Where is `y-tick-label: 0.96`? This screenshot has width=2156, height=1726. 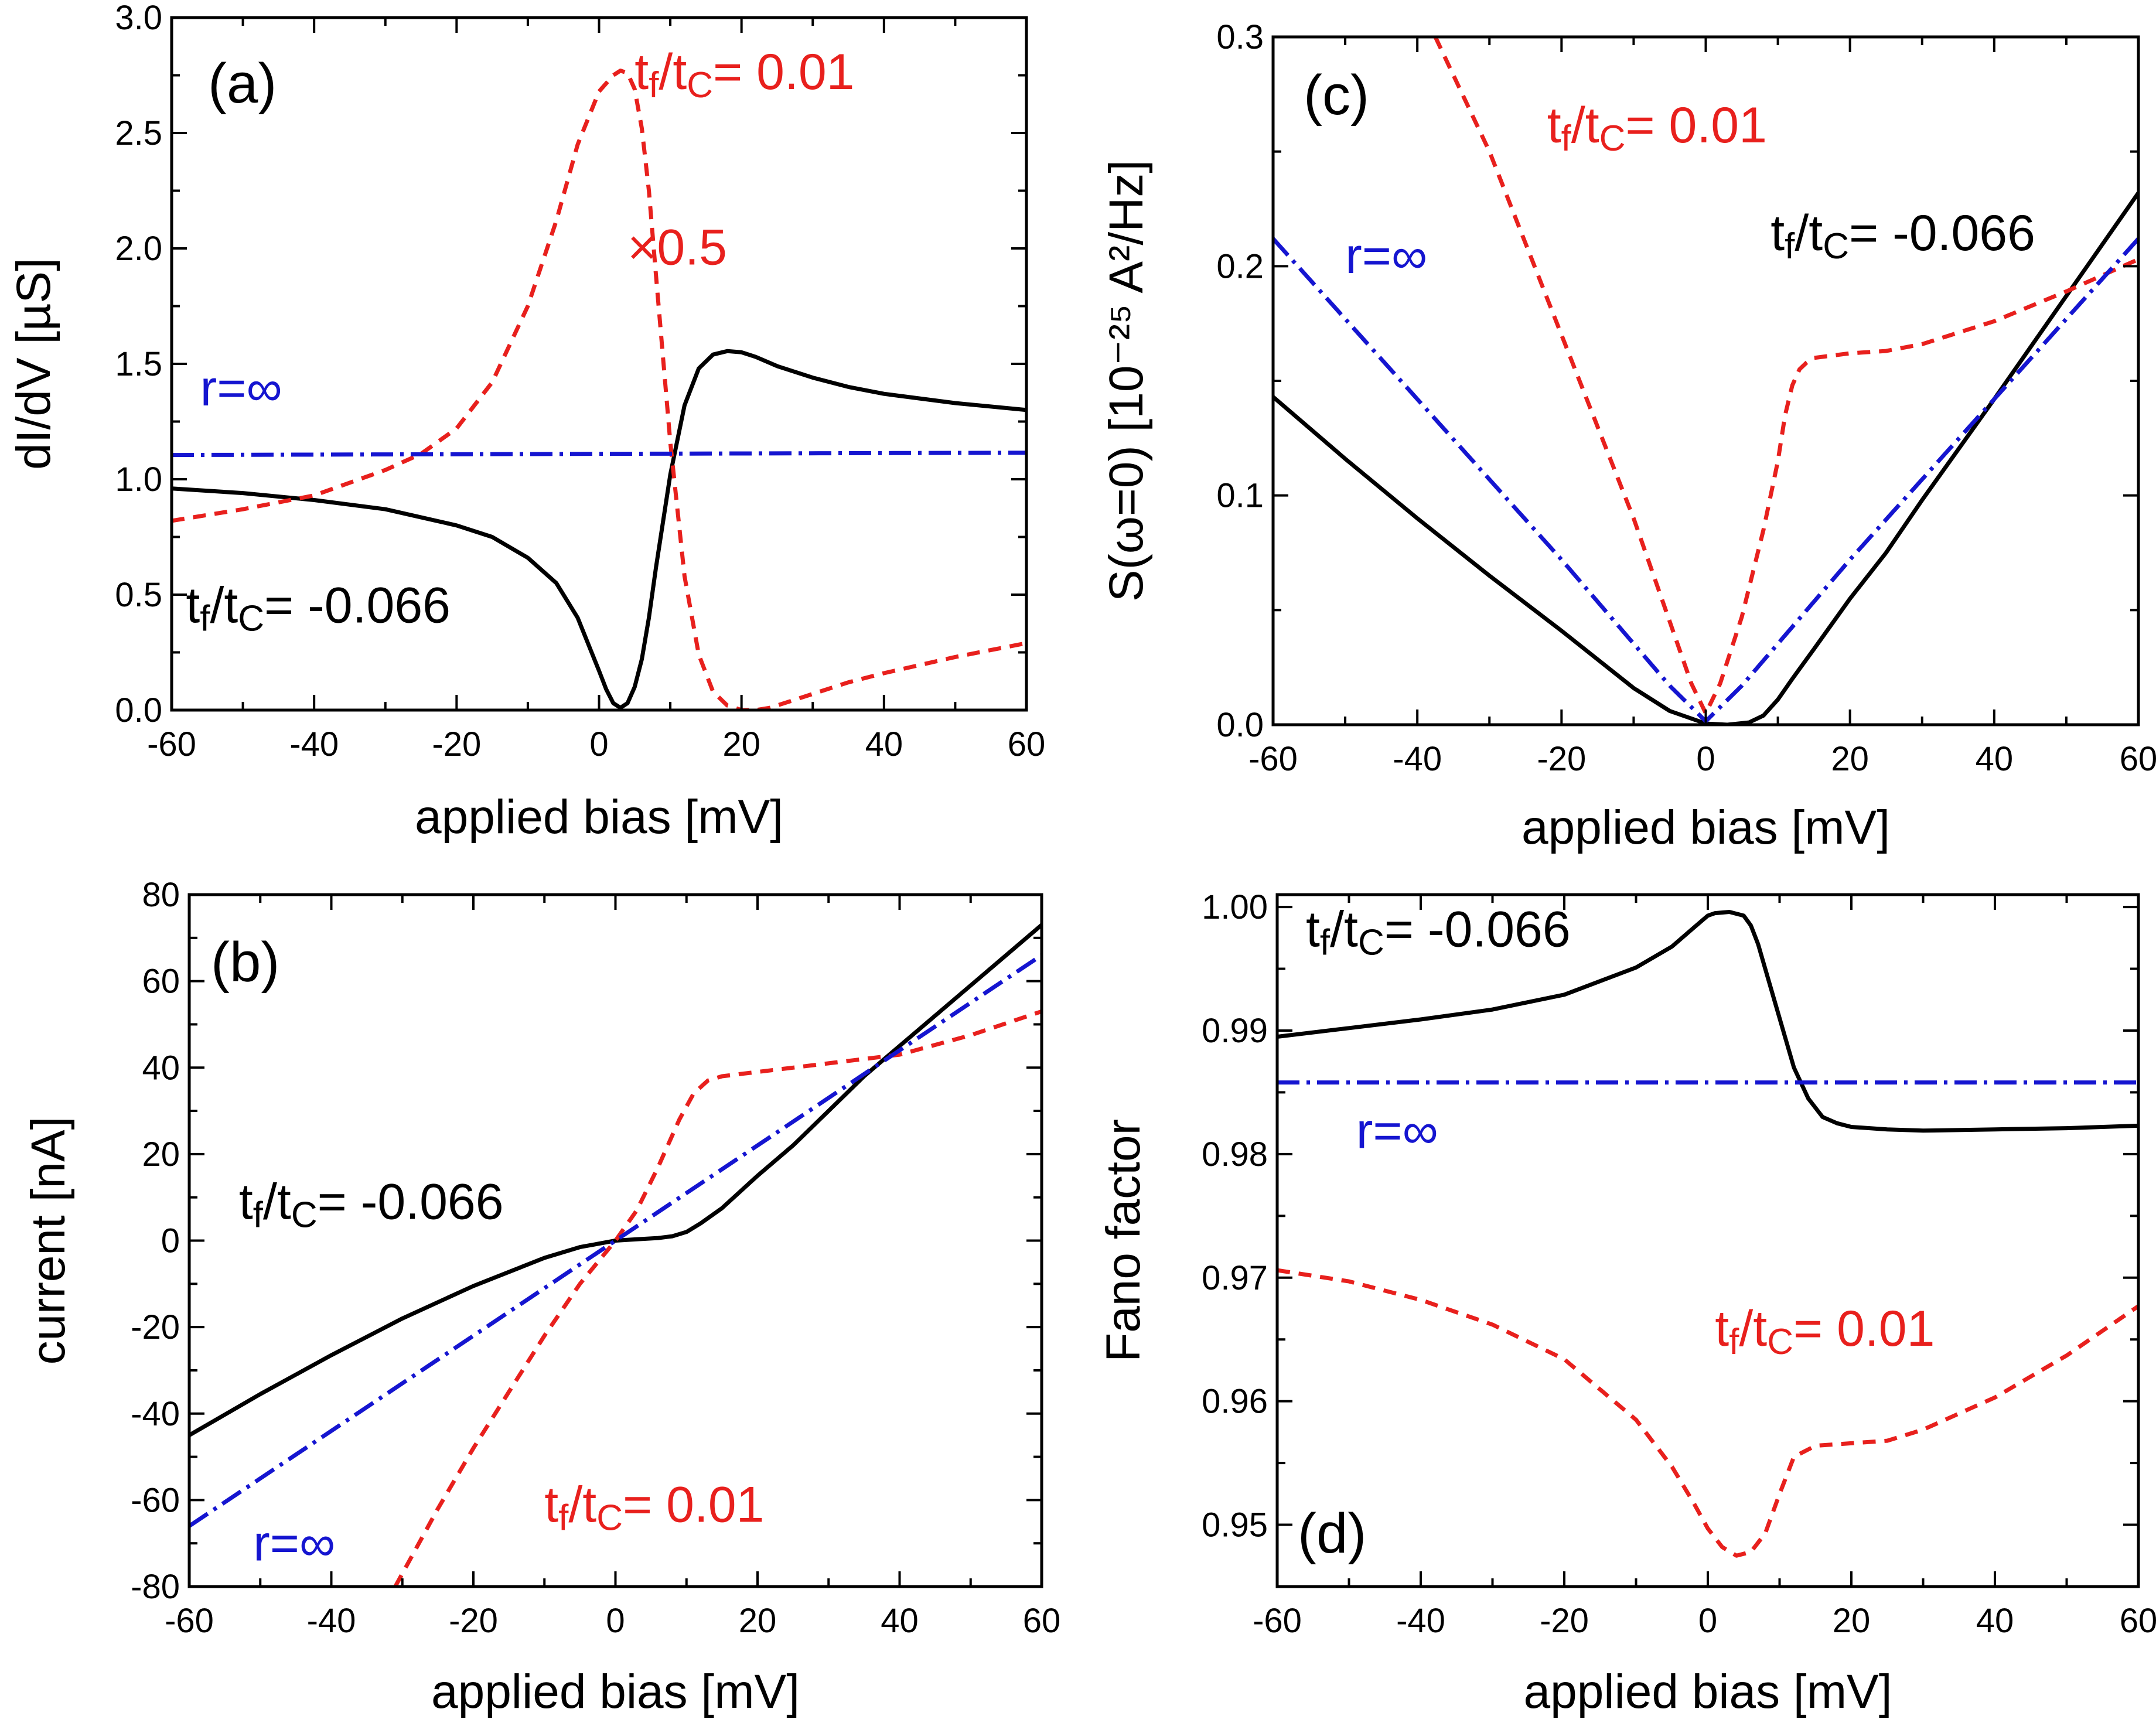 y-tick-label: 0.96 is located at coordinates (1235, 1402).